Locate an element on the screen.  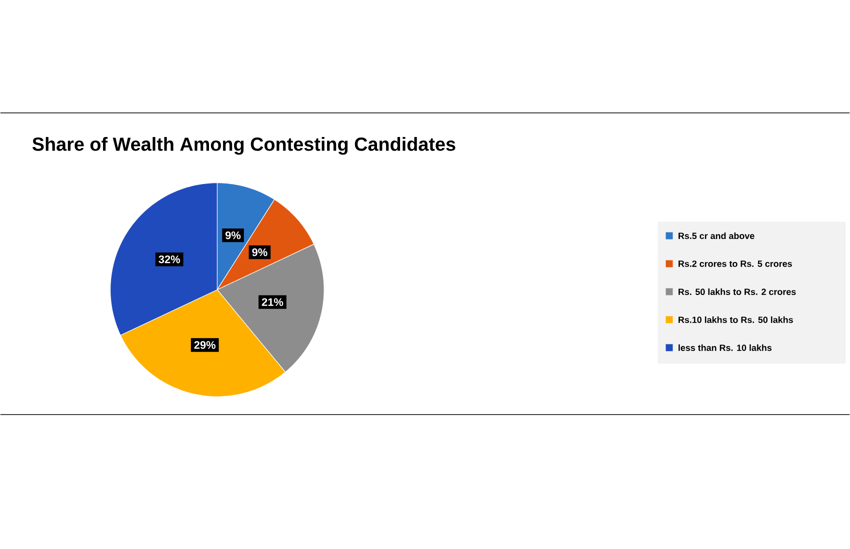
legend-label: less than Rs. 10 lakhs is located at coordinates (725, 347).